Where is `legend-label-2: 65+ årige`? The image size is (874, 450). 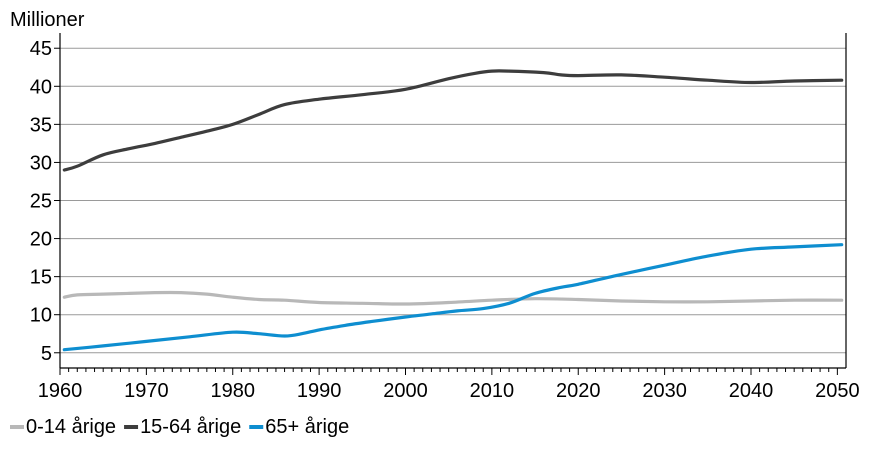
legend-label-2: 65+ årige is located at coordinates (307, 427).